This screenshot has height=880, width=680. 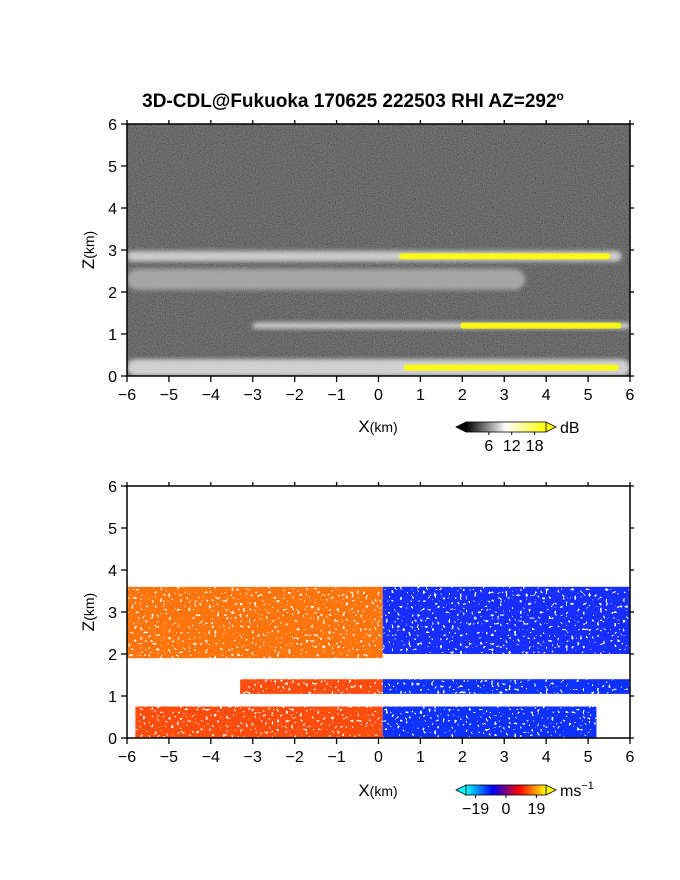 I want to click on velocity-image, so click(x=378, y=662).